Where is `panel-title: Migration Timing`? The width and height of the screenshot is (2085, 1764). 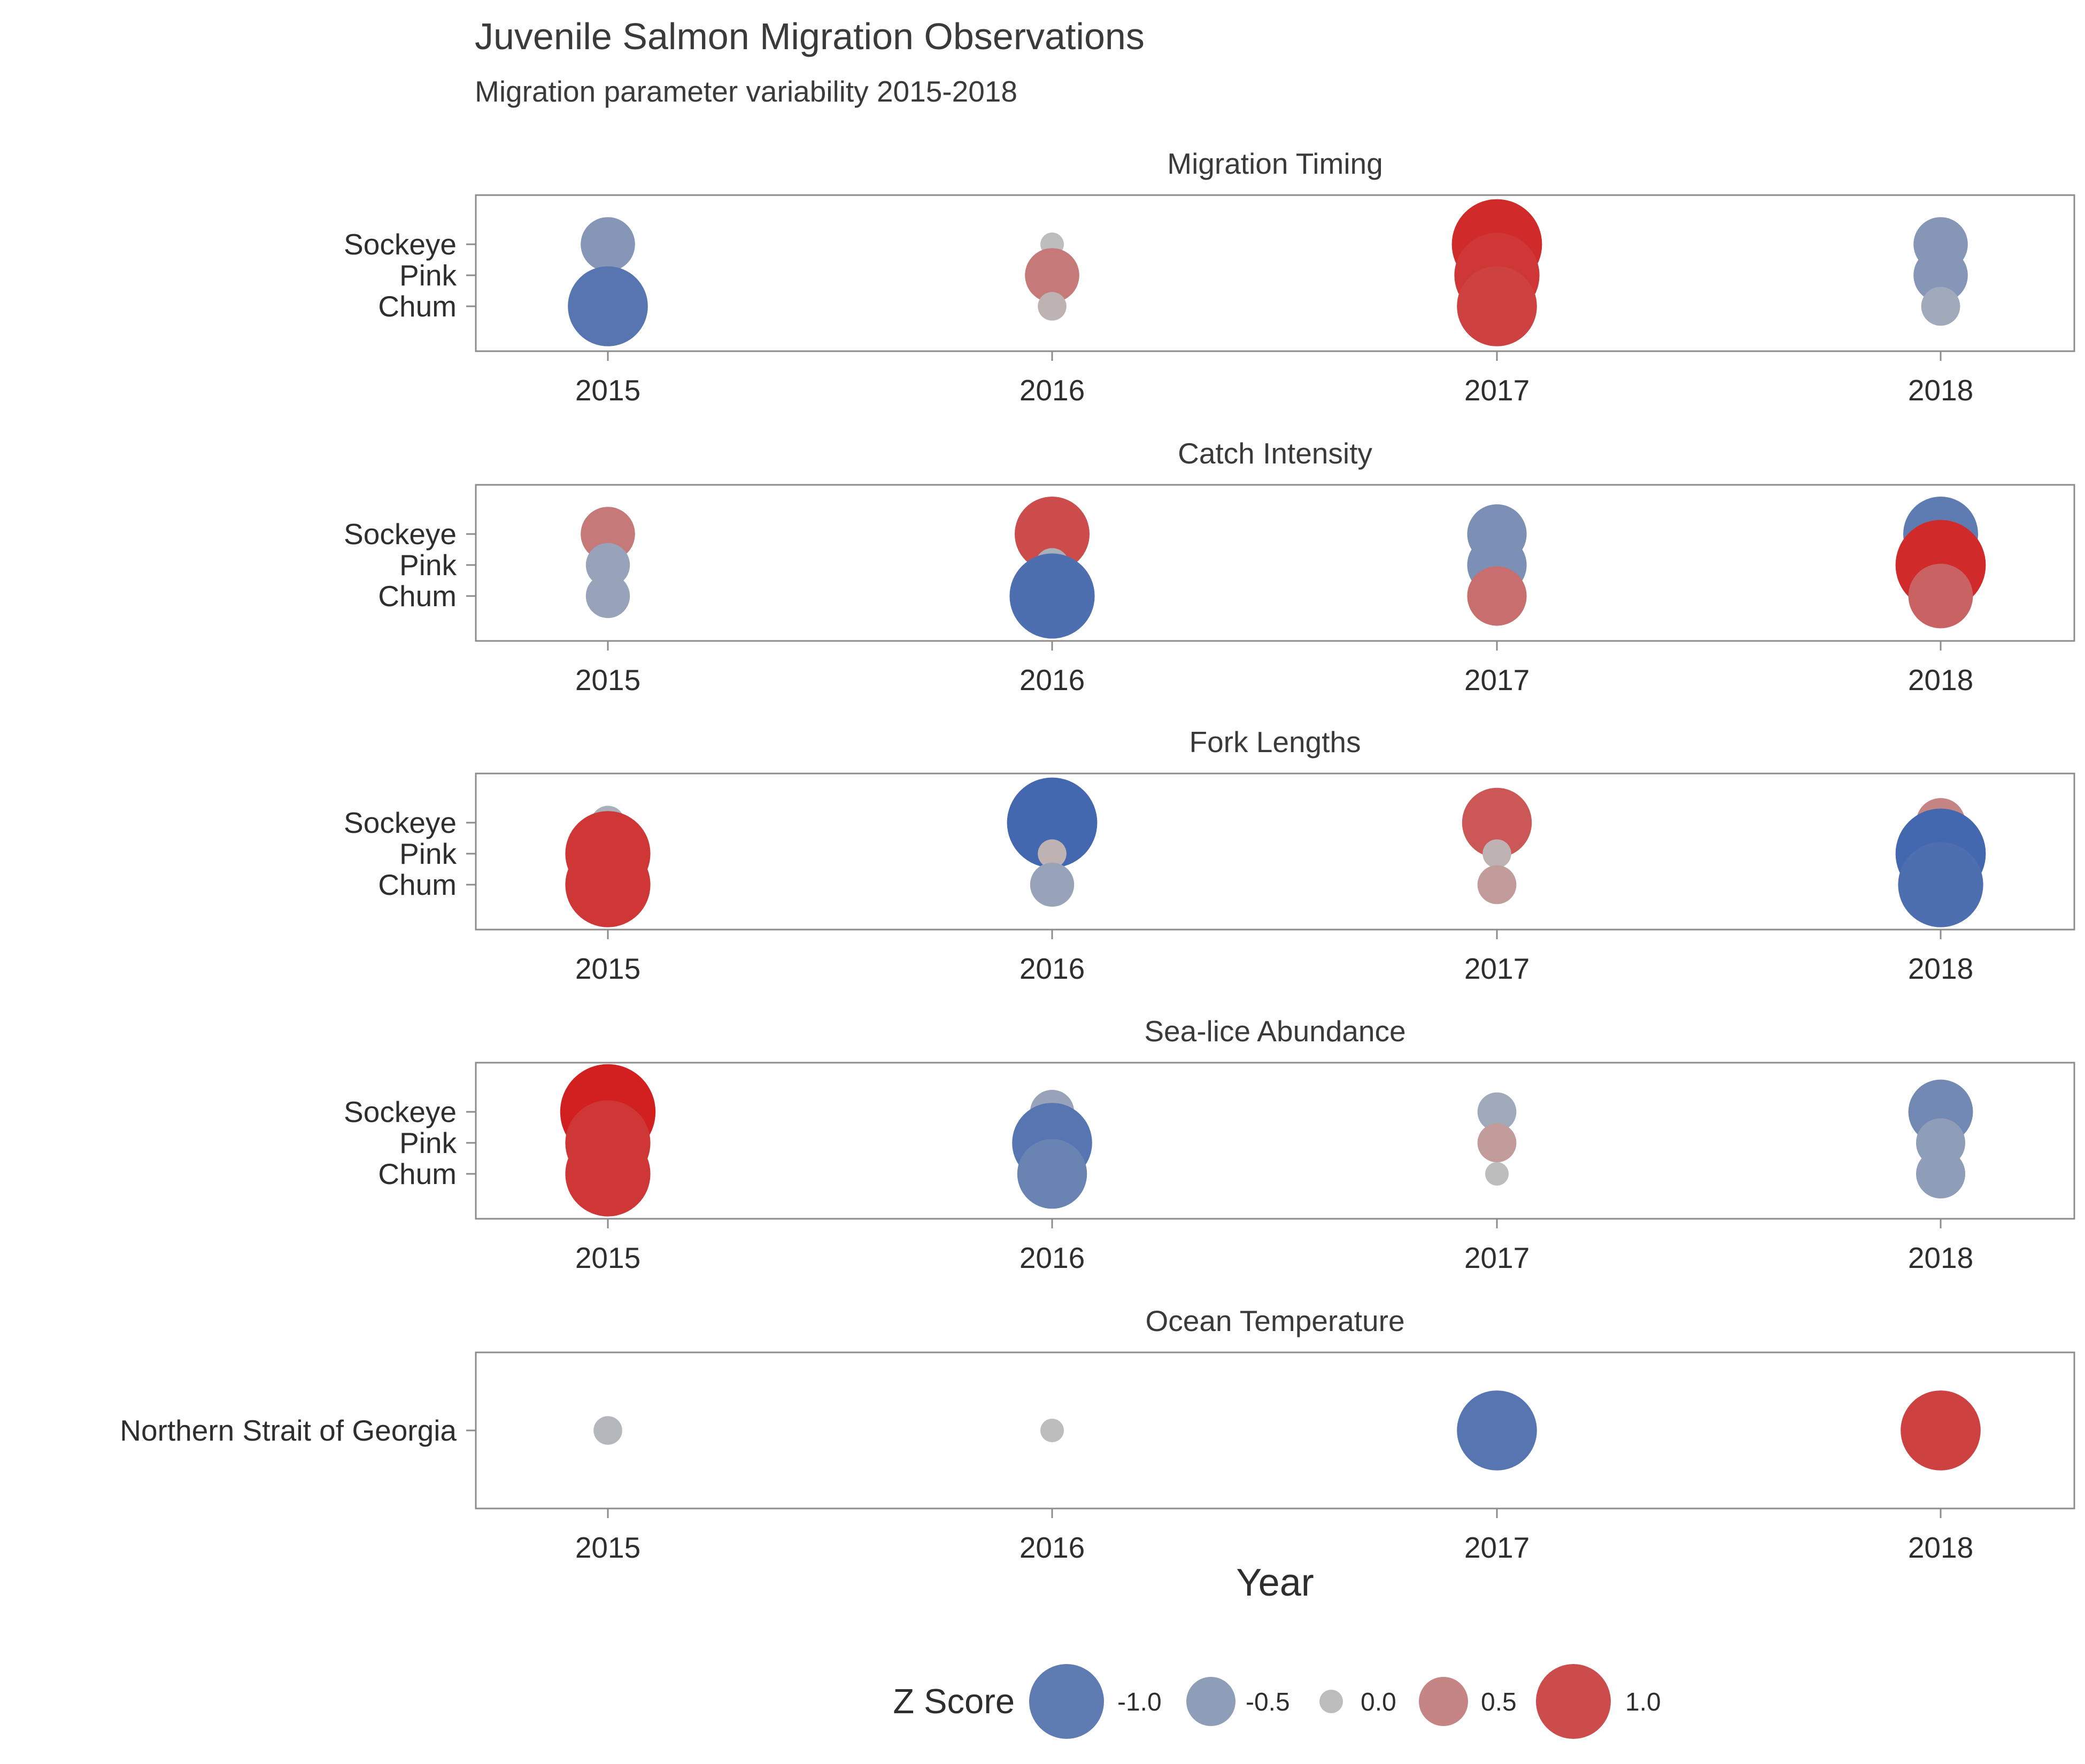 panel-title: Migration Timing is located at coordinates (1275, 164).